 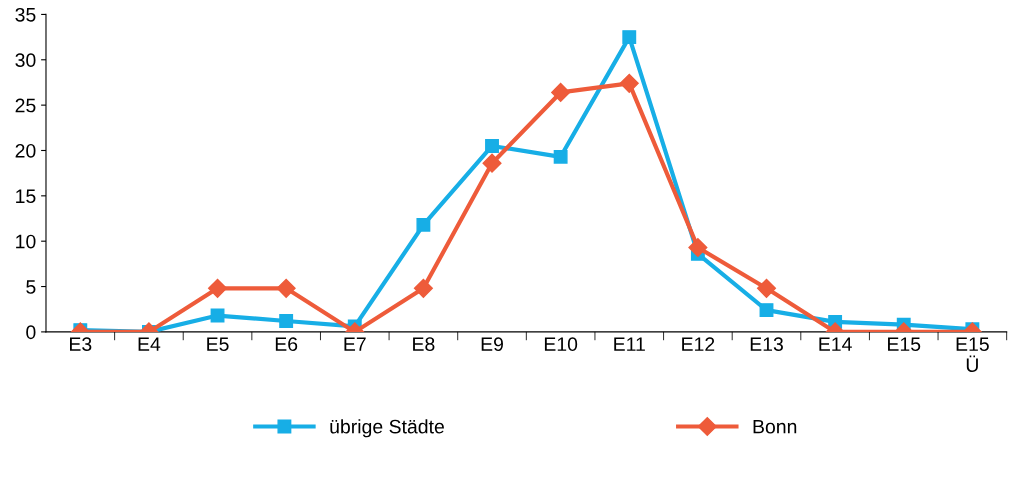 I want to click on x-tick-label: E7, so click(x=355, y=344).